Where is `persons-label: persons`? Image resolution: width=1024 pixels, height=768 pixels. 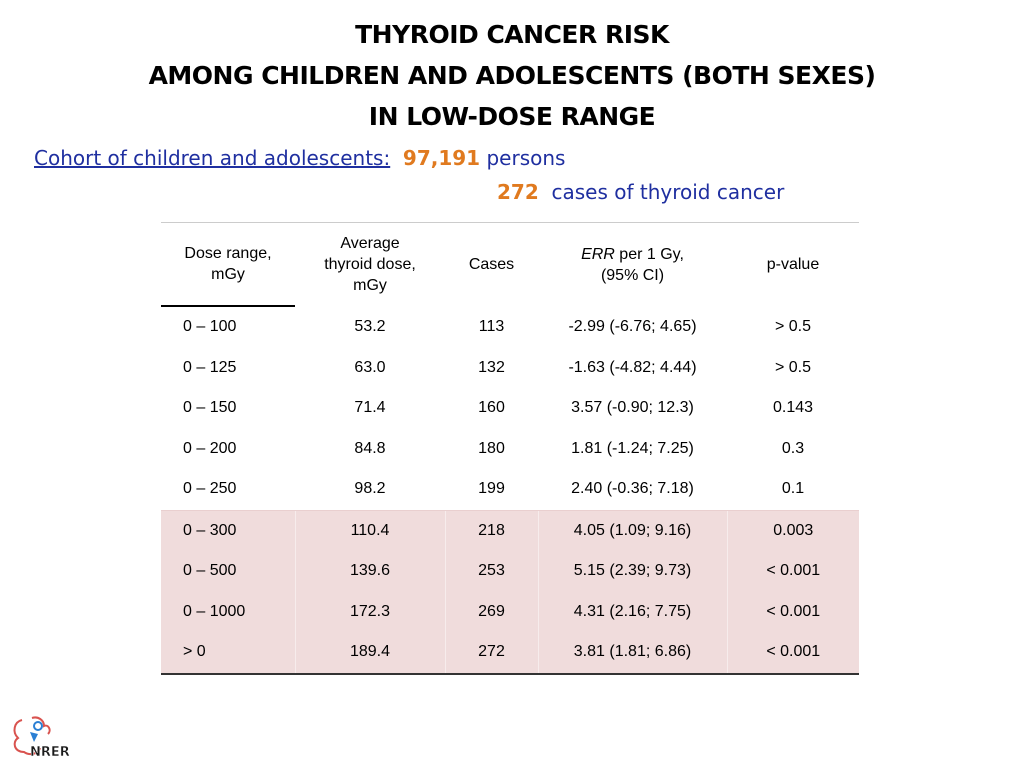
persons-label: persons is located at coordinates (526, 158).